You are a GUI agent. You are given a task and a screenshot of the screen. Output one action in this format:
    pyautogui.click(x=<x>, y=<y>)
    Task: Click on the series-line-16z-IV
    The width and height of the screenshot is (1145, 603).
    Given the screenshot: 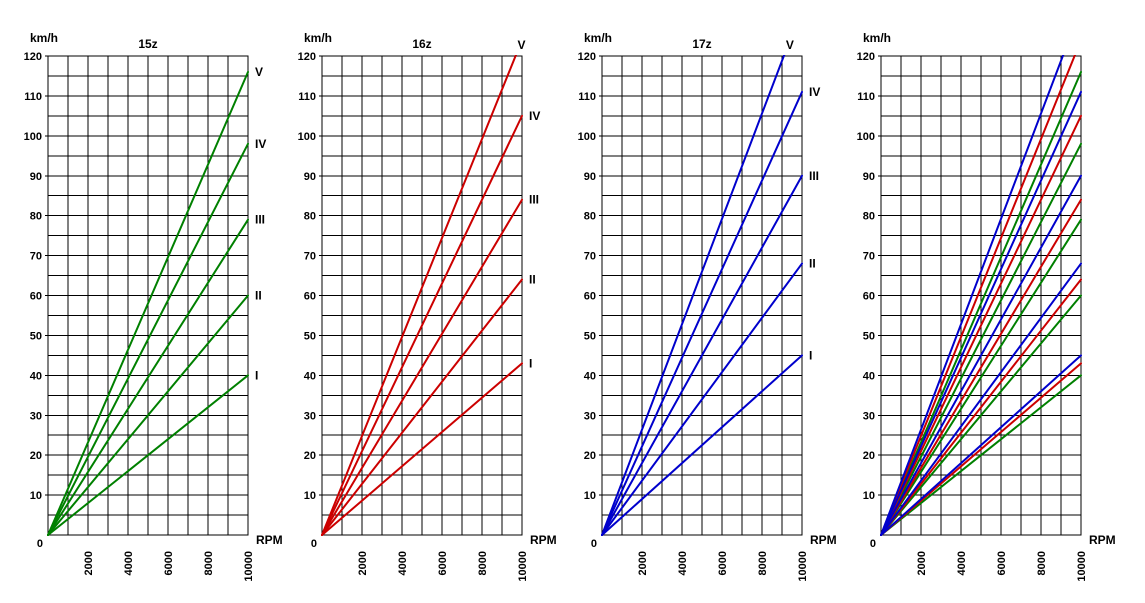 What is the action you would take?
    pyautogui.click(x=981, y=325)
    